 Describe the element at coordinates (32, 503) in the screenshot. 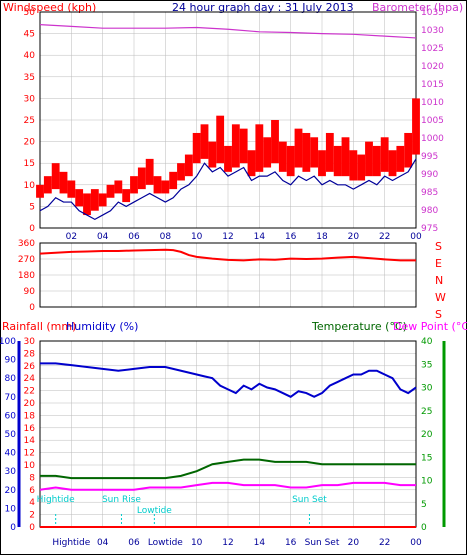

I see `rainfall-y-tick-label: 4` at that location.